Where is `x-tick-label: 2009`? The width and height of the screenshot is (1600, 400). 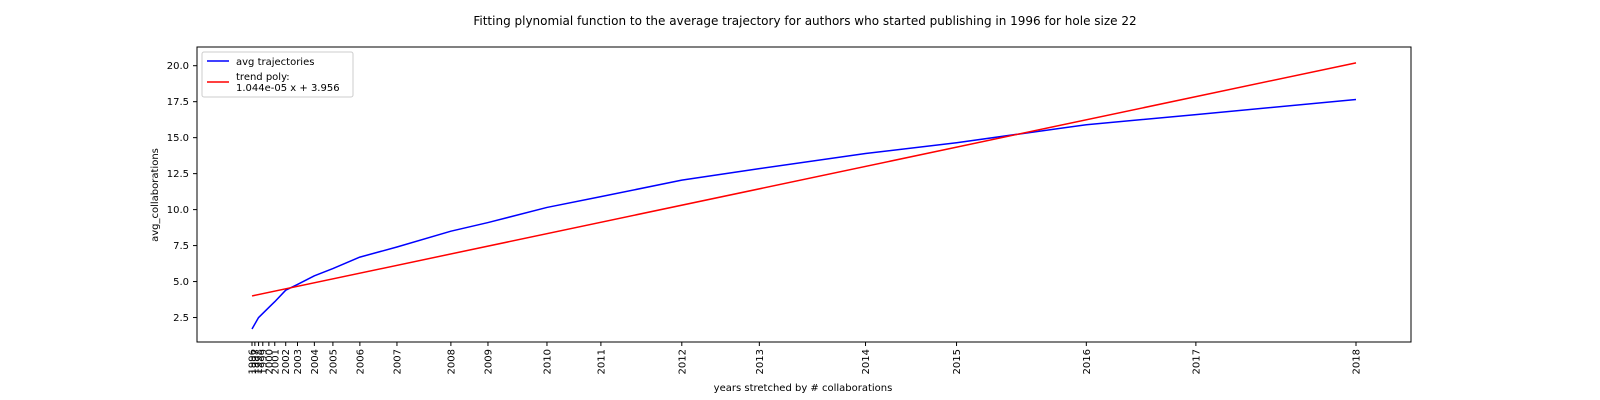
x-tick-label: 2009 is located at coordinates (488, 361).